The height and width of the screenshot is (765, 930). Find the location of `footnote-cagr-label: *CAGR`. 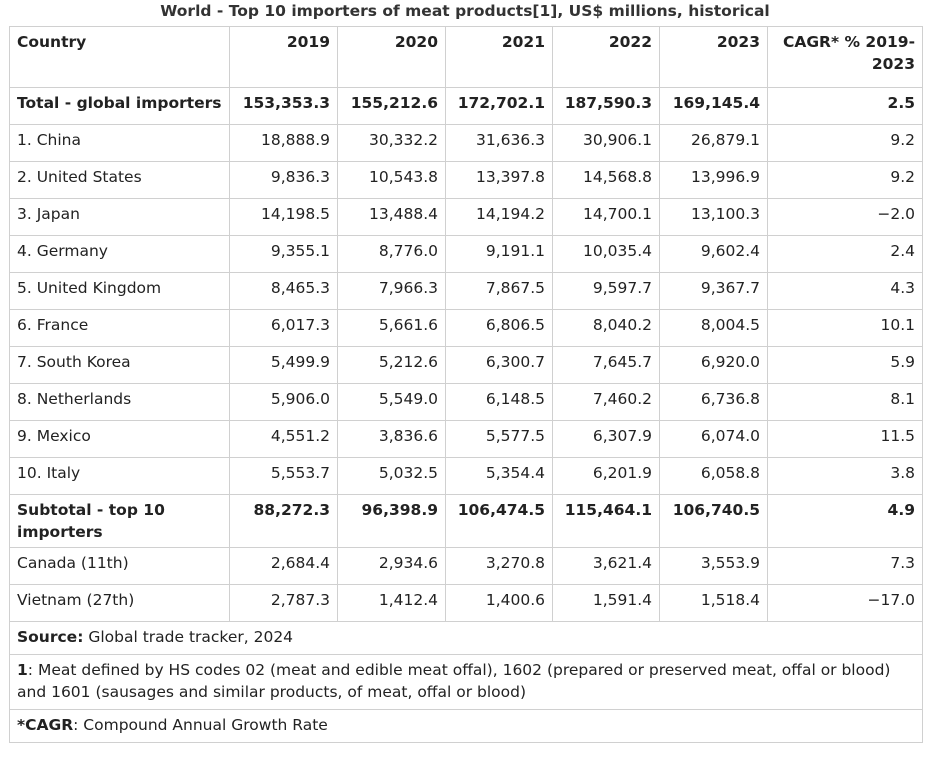

footnote-cagr-label: *CAGR is located at coordinates (45, 725).